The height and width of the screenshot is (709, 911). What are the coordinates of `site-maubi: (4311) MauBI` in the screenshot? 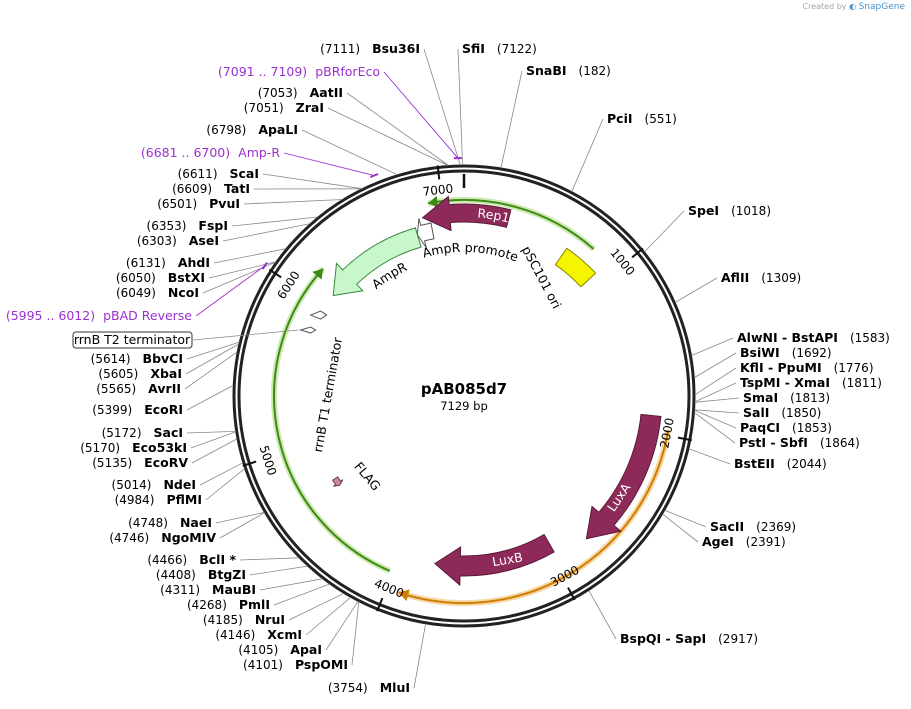 It's located at (241, 587).